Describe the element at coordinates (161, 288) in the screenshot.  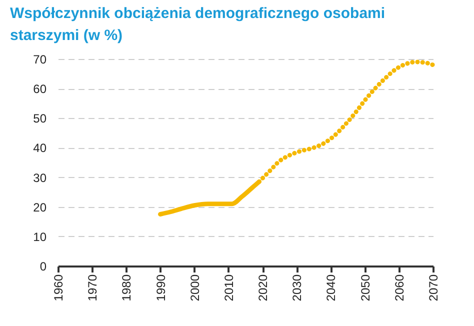
I see `x-tick-label: 1990` at that location.